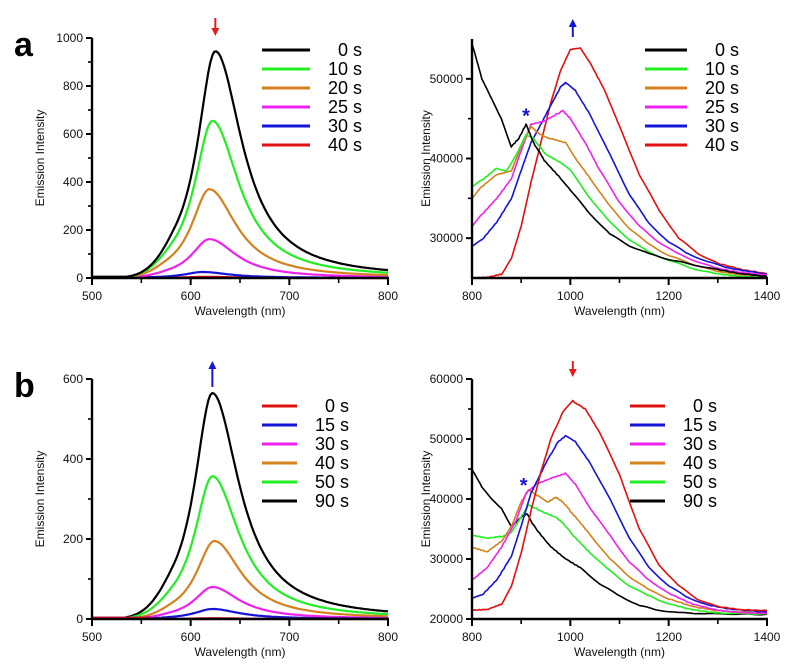 This screenshot has height=670, width=800. What do you see at coordinates (24, 45) in the screenshot?
I see `panel-label-a: a` at bounding box center [24, 45].